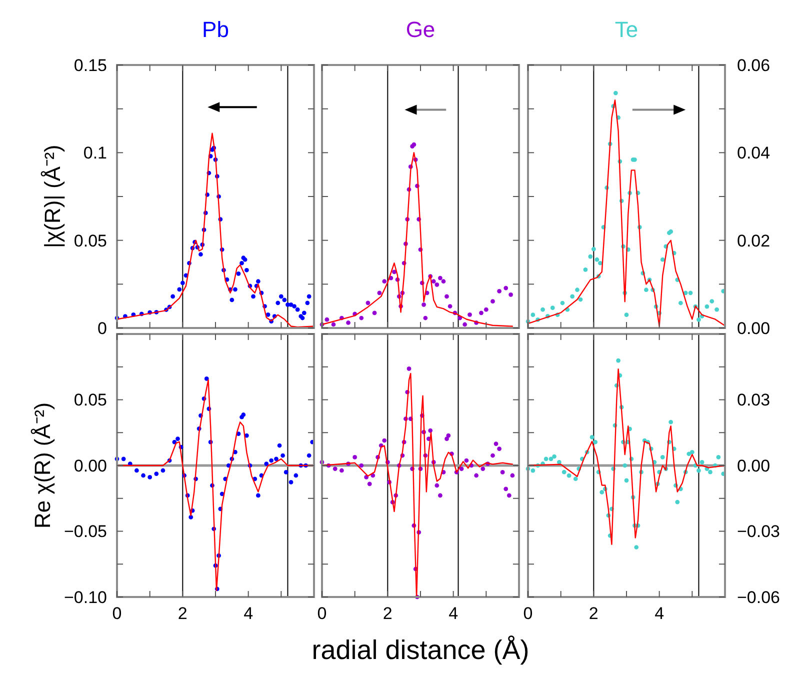 Image resolution: width=795 pixels, height=674 pixels. What do you see at coordinates (90, 65) in the screenshot?
I see `y-tick-label: 0.15` at bounding box center [90, 65].